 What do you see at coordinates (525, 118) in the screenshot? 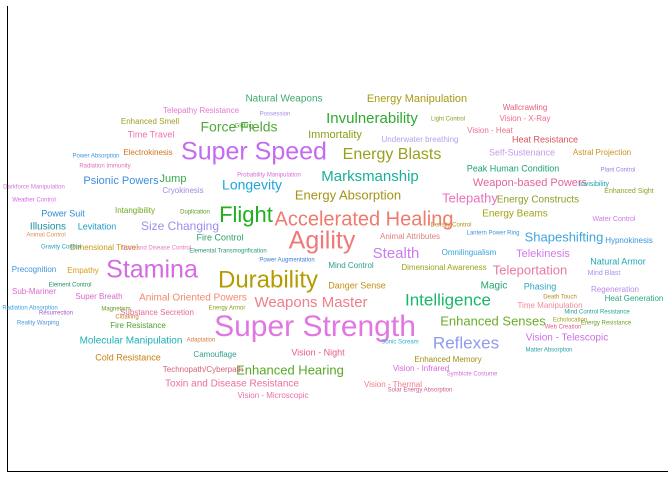
I see `word-vision-x-ray: Vision - X-Ray` at bounding box center [525, 118].